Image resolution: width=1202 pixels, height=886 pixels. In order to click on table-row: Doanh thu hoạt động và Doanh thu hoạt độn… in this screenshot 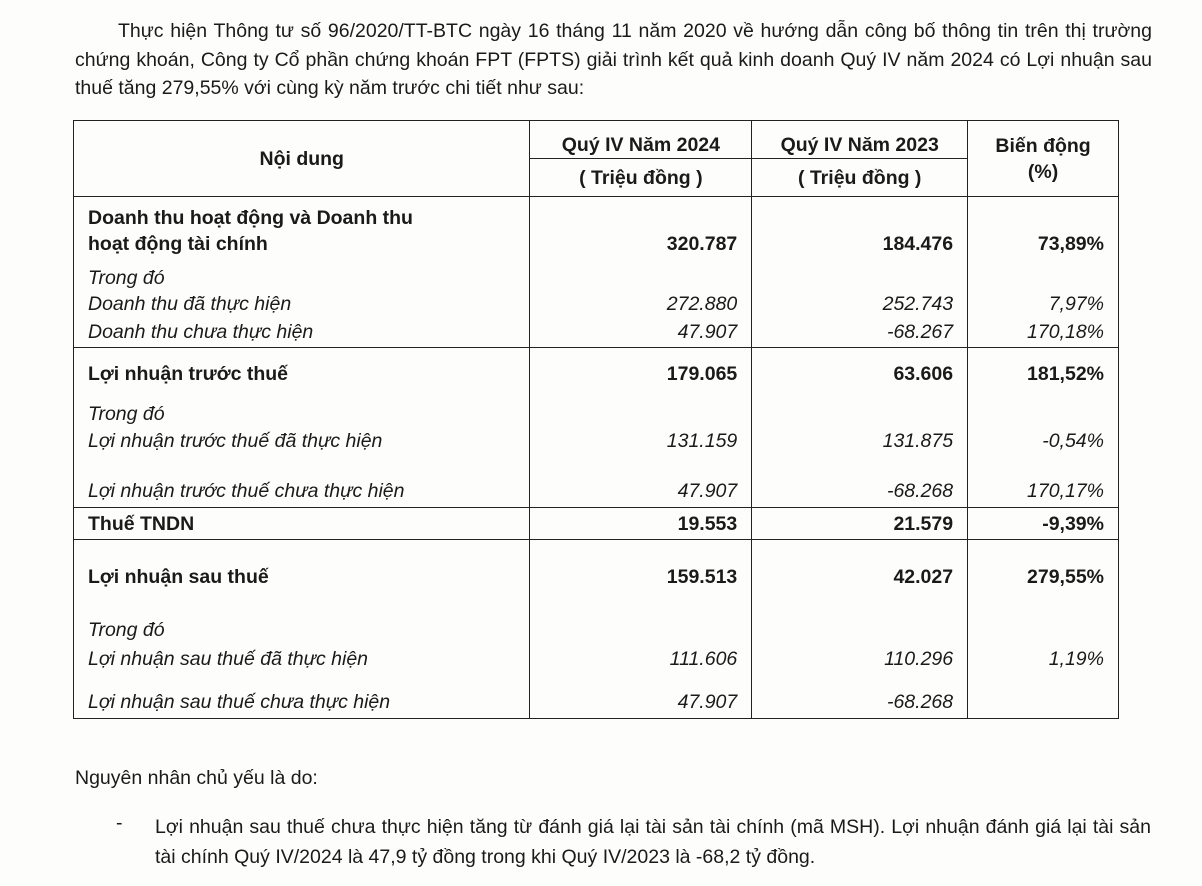, I will do `click(595, 230)`.